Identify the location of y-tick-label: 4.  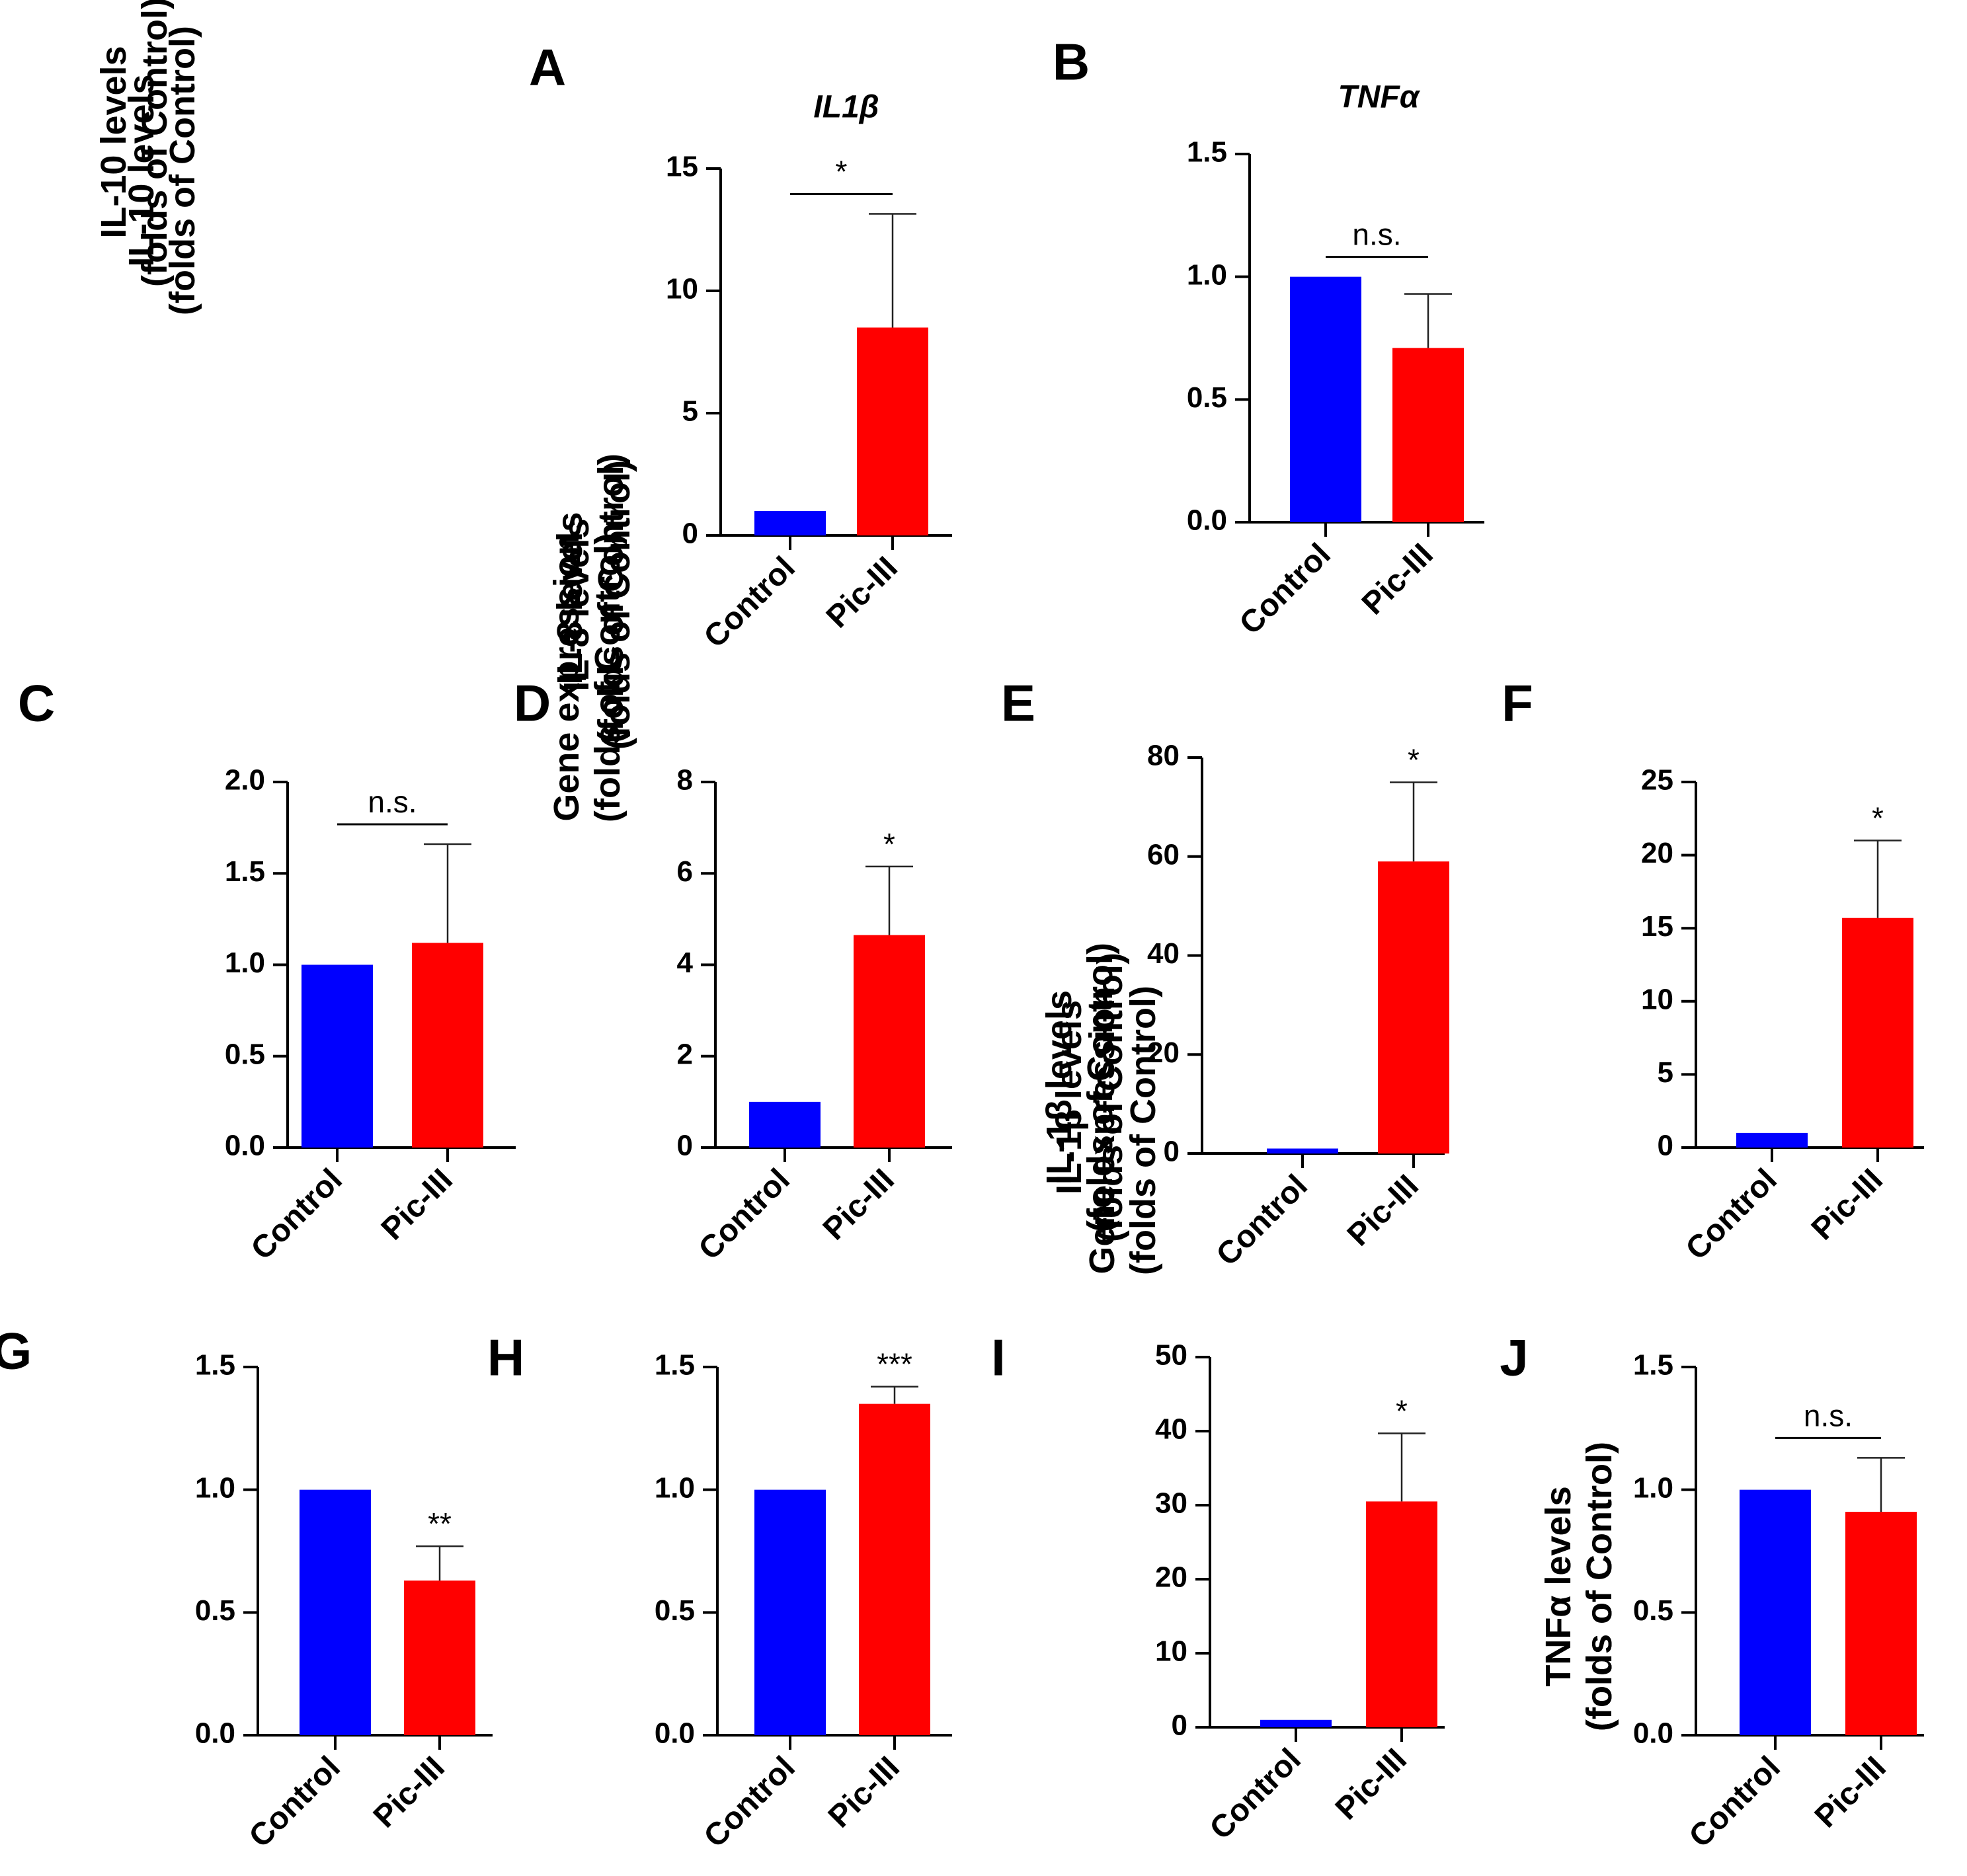
(685, 963).